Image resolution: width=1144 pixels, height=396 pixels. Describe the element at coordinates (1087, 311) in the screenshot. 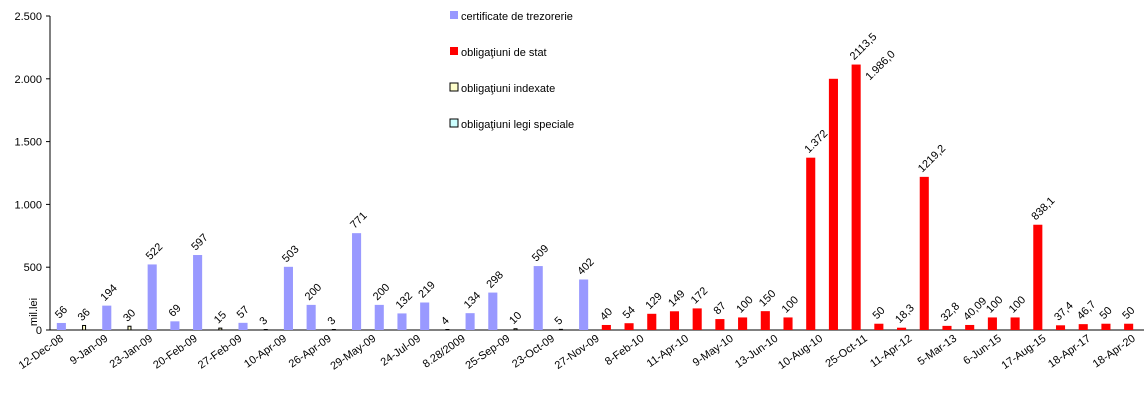

I see `bar-data-label: 46,7` at that location.